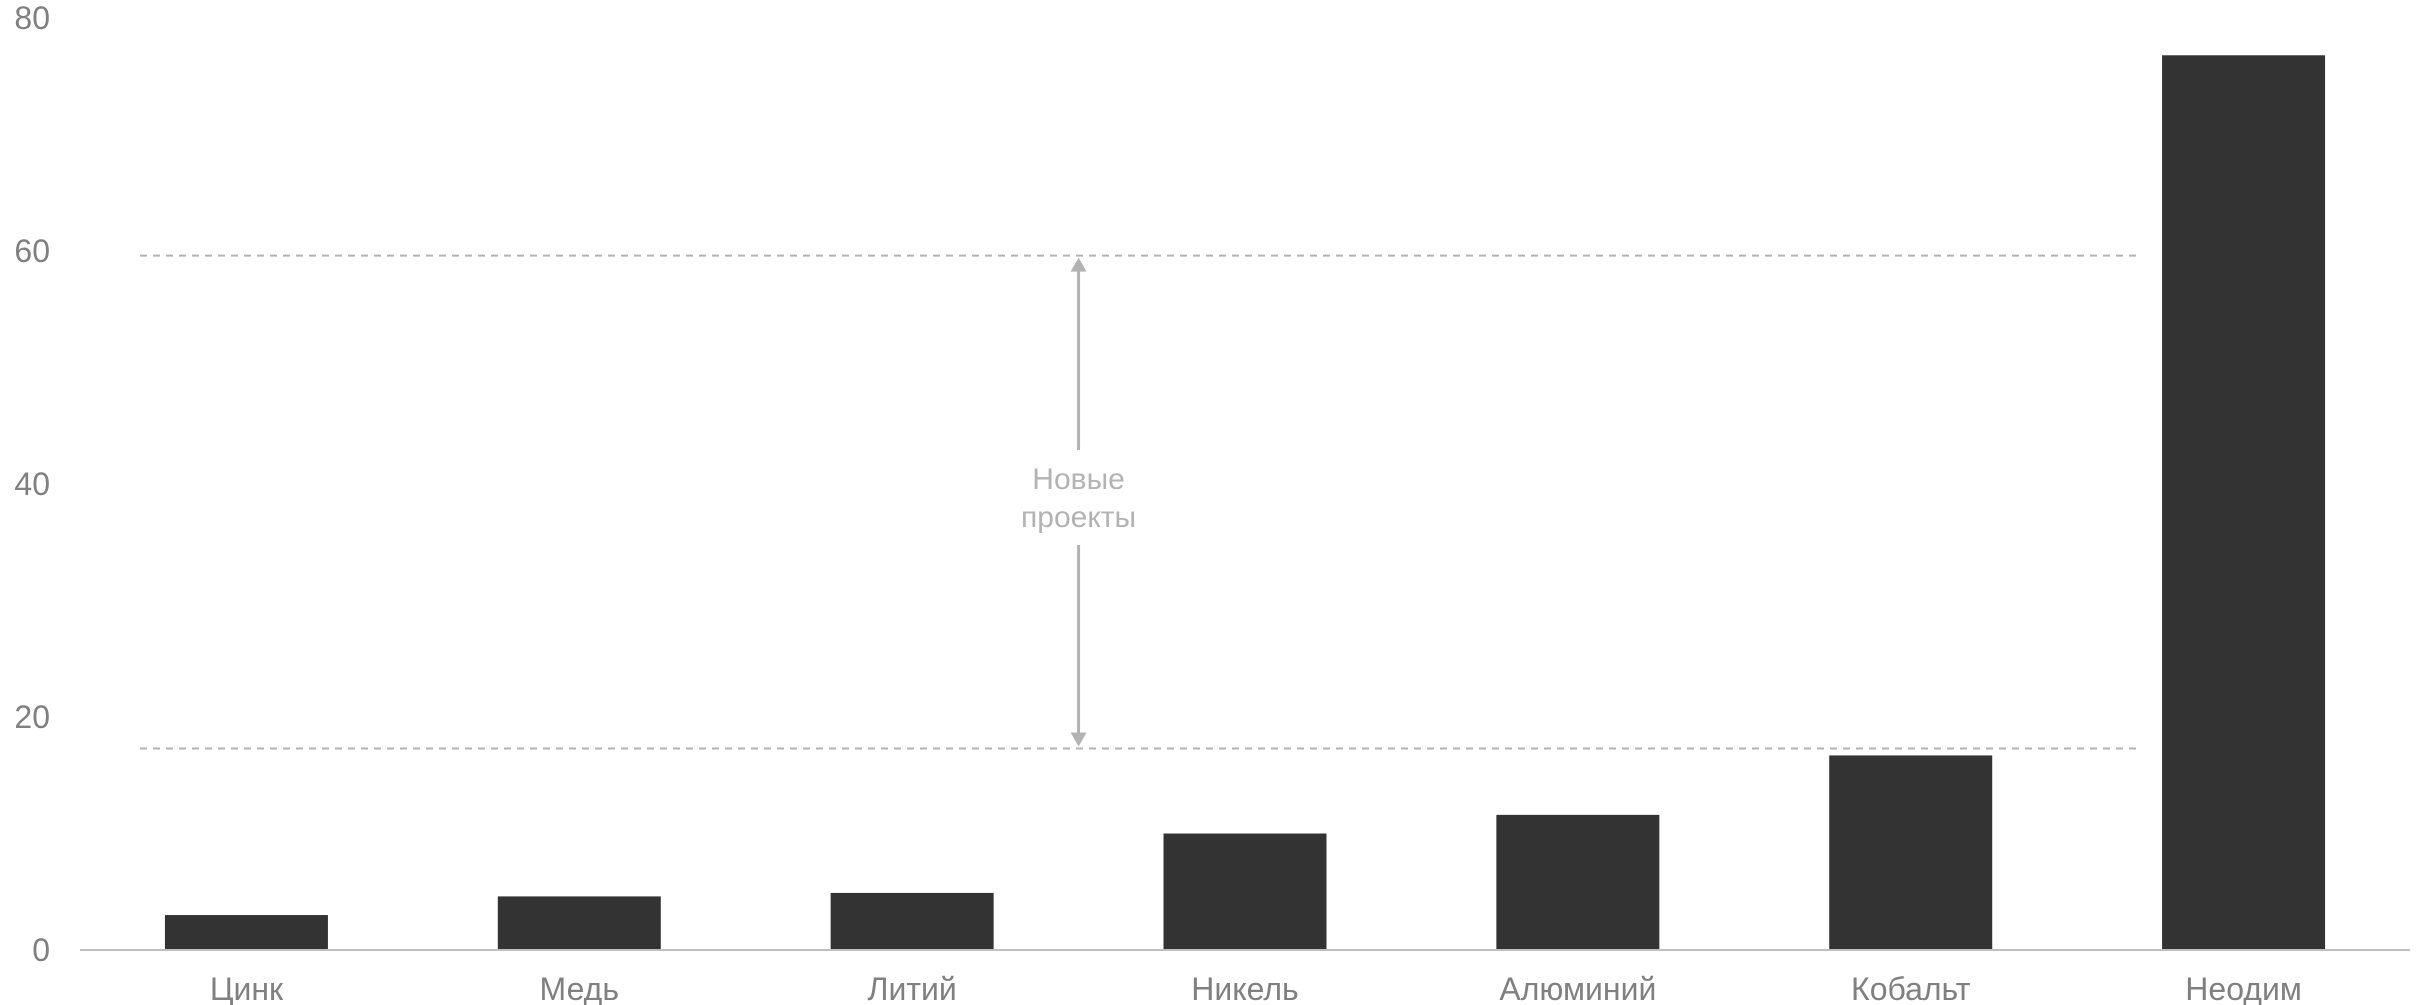 The height and width of the screenshot is (1005, 2425). Describe the element at coordinates (2243, 988) in the screenshot. I see `x-tick-label: Неодим` at that location.